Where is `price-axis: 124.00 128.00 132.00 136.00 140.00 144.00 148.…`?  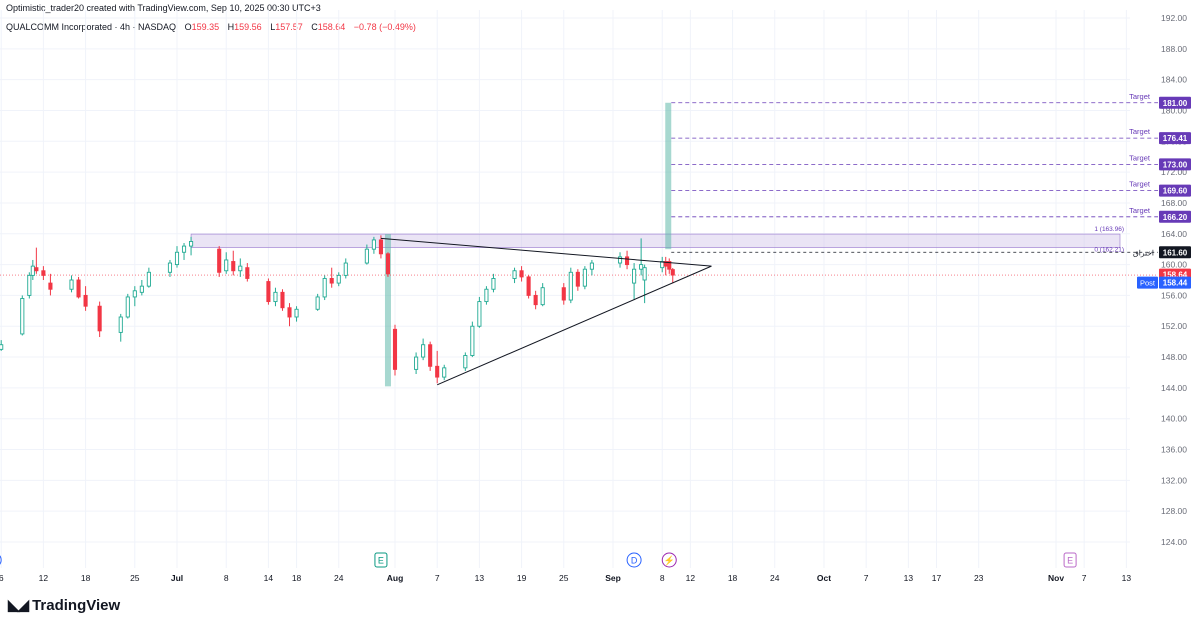
price-axis: 124.00 128.00 132.00 136.00 140.00 144.00 148.… is located at coordinates (1164, 280).